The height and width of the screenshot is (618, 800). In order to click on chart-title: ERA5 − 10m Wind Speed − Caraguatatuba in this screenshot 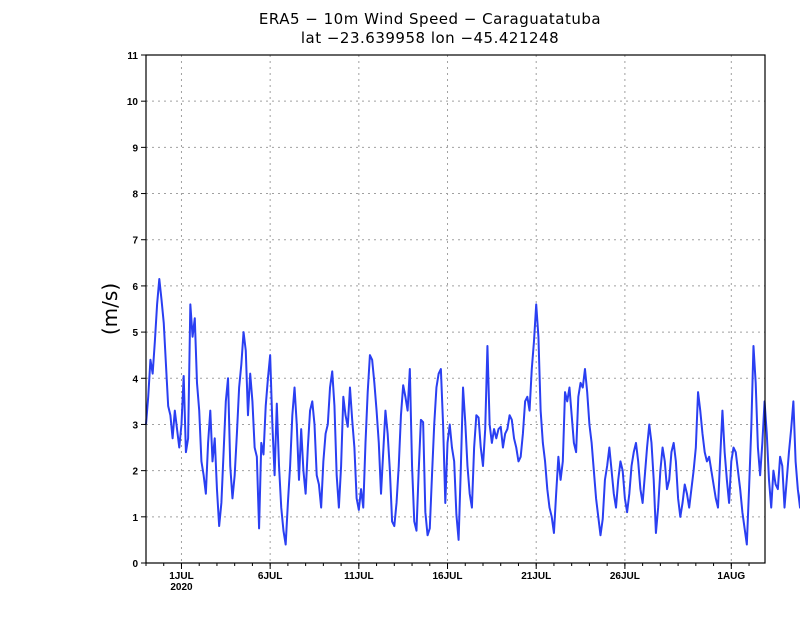, I will do `click(430, 19)`.